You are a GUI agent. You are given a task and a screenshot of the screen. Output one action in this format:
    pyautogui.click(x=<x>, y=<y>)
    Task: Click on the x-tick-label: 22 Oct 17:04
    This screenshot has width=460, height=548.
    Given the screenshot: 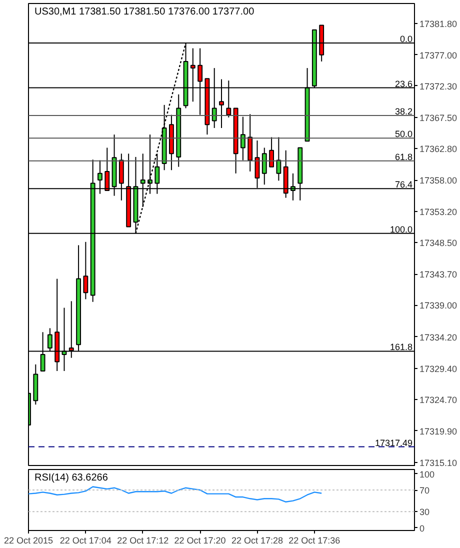 What is the action you would take?
    pyautogui.click(x=86, y=541)
    